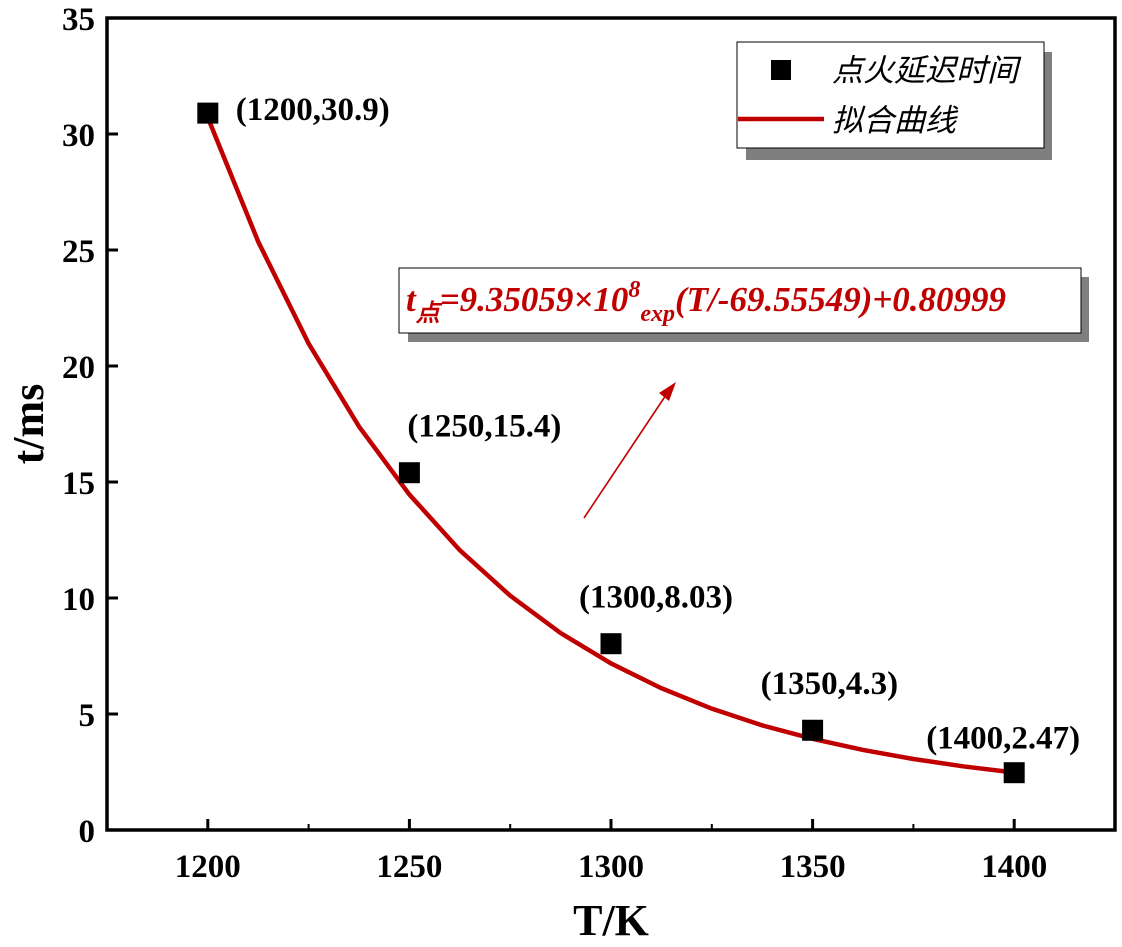 This screenshot has height=947, width=1122. Describe the element at coordinates (1003, 739) in the screenshot. I see `data-label-4: (1400,2.47)` at that location.